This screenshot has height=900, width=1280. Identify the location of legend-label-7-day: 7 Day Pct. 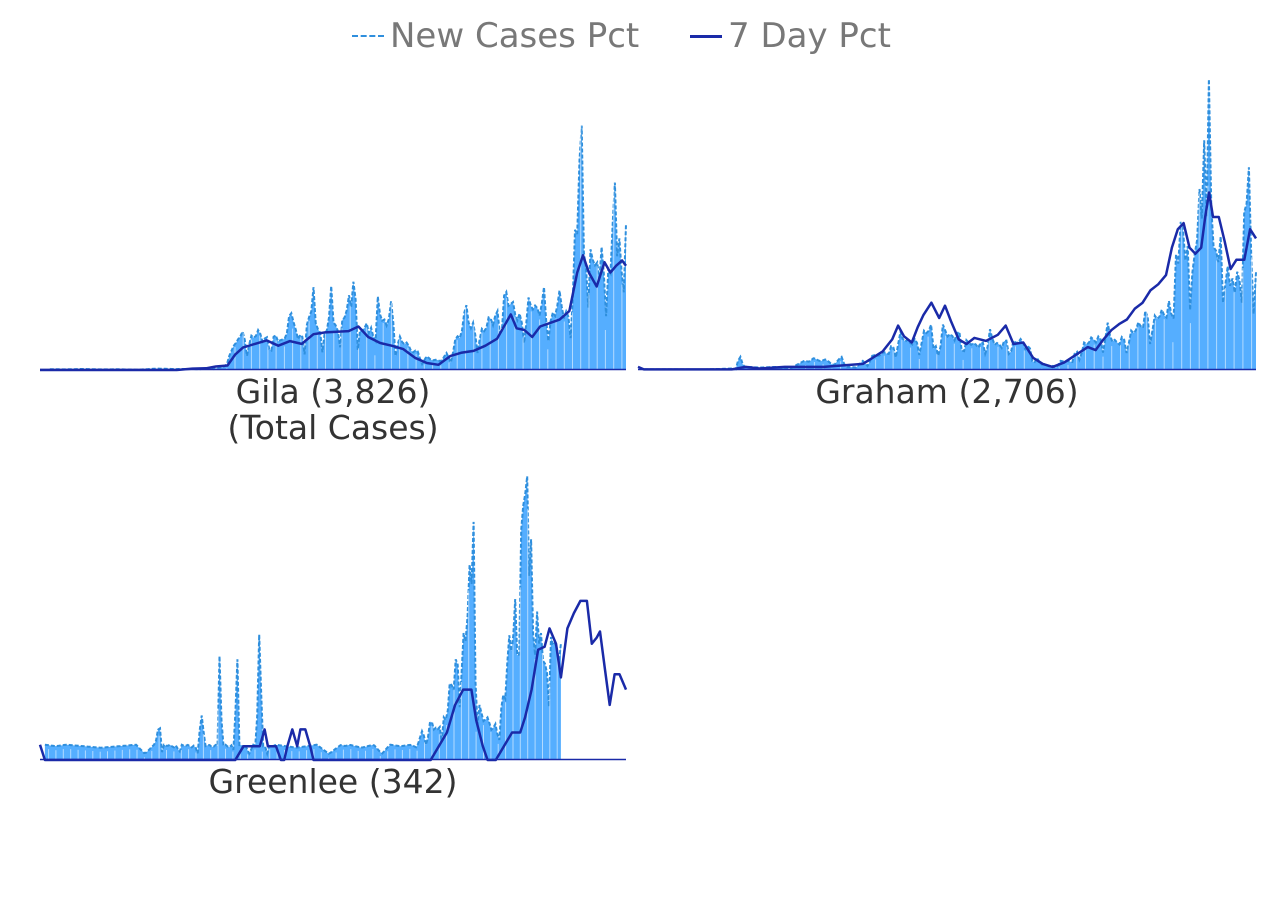
(809, 36).